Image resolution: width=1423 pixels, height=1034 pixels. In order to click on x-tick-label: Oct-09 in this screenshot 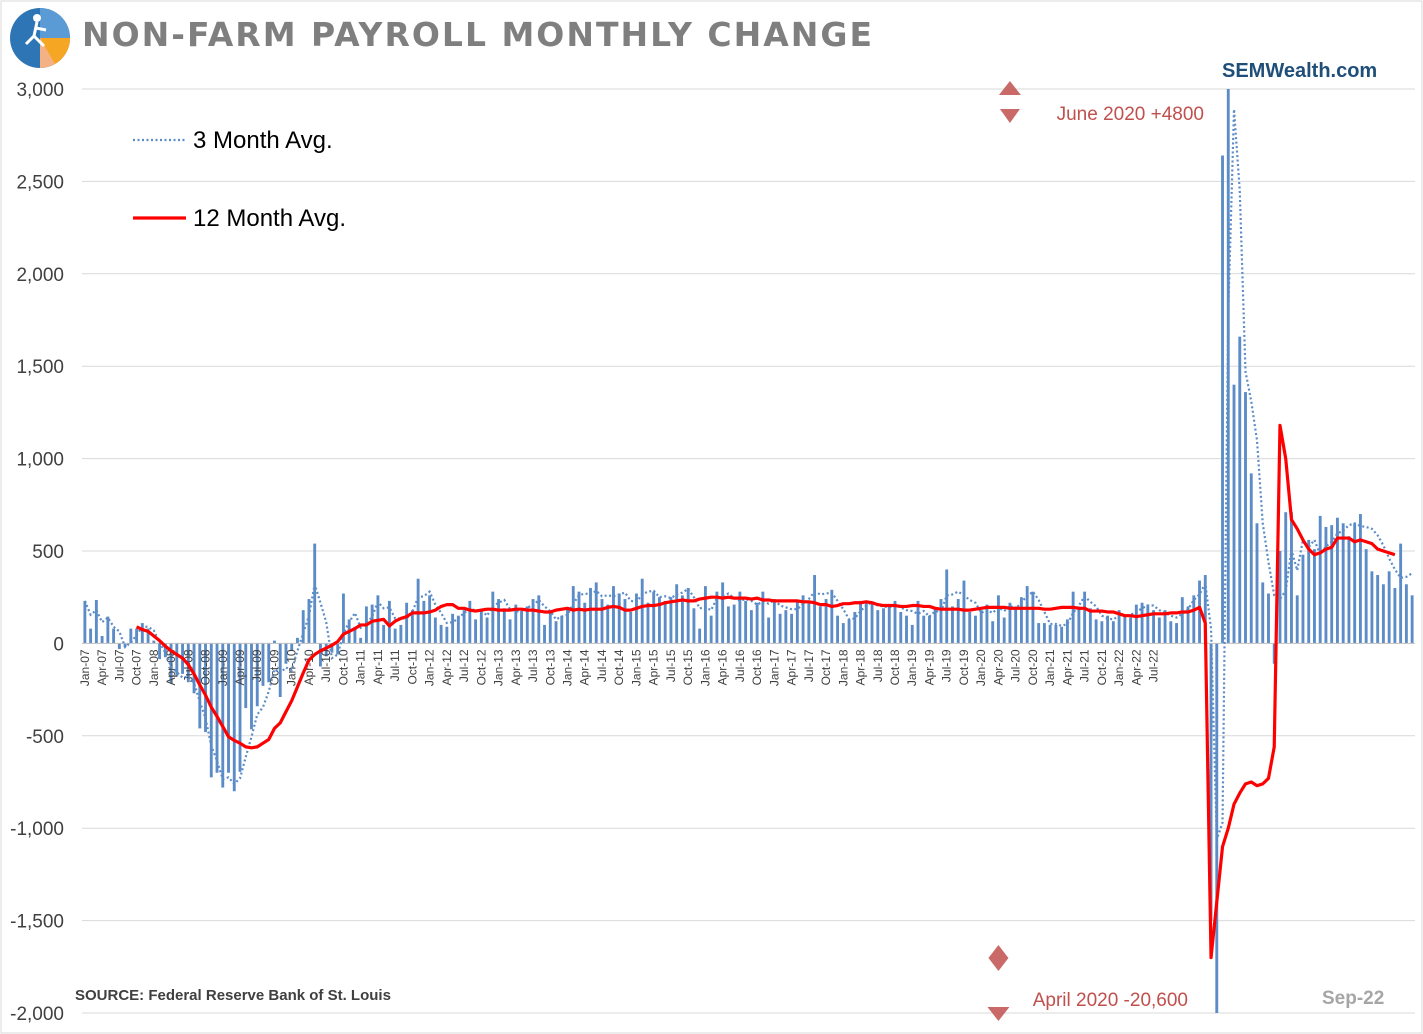, I will do `click(274, 667)`.